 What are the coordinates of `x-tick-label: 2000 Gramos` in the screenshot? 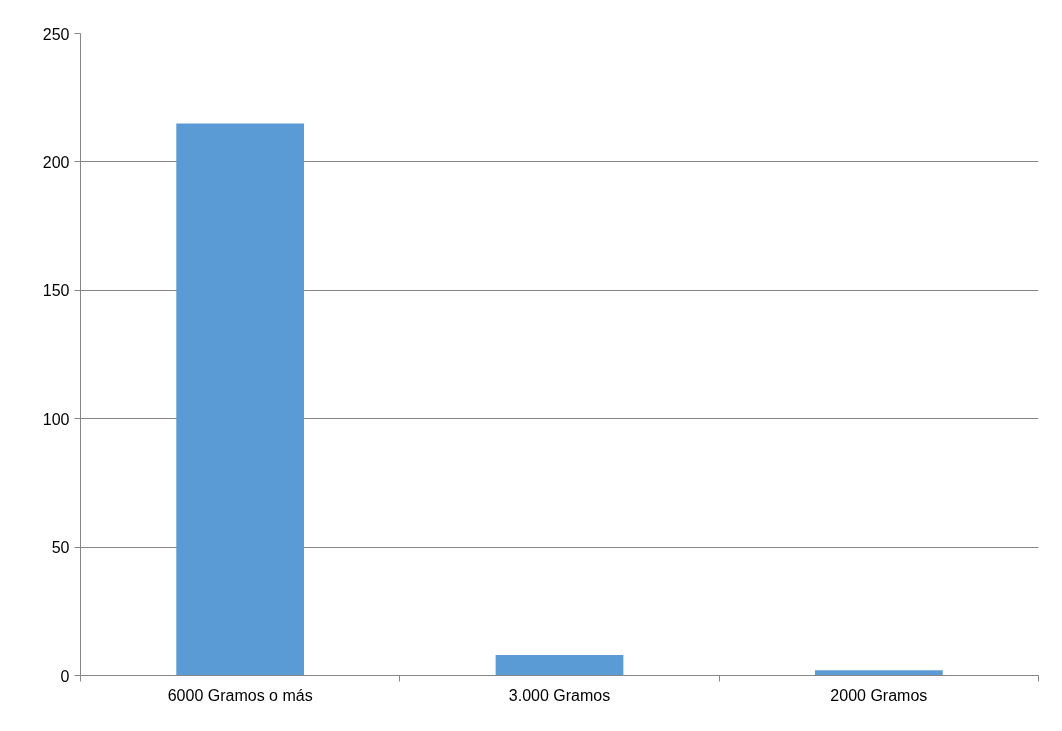 It's located at (879, 695).